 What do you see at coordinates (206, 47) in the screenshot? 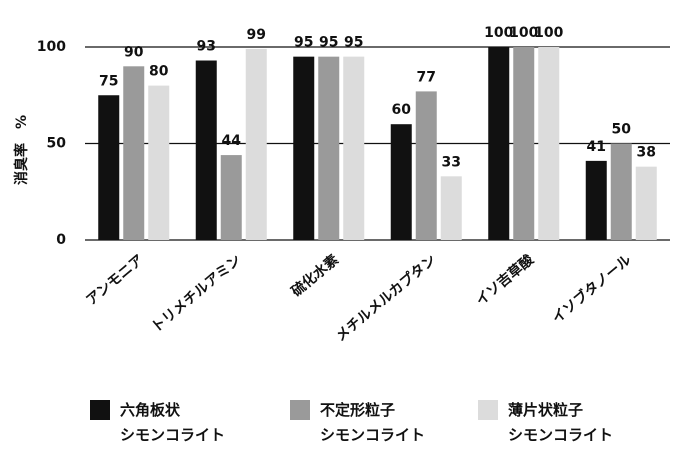
I see `data-label: 93` at bounding box center [206, 47].